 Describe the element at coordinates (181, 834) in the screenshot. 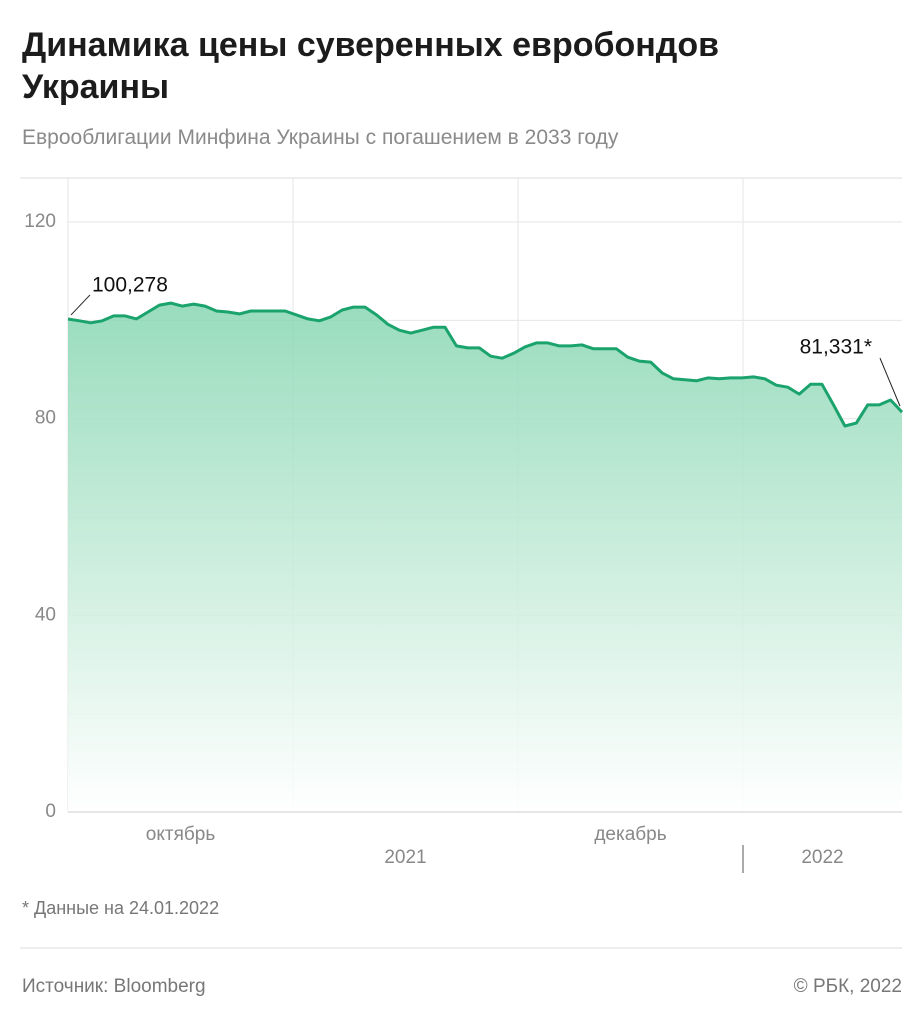

I see `x-tick-label: октябрь` at that location.